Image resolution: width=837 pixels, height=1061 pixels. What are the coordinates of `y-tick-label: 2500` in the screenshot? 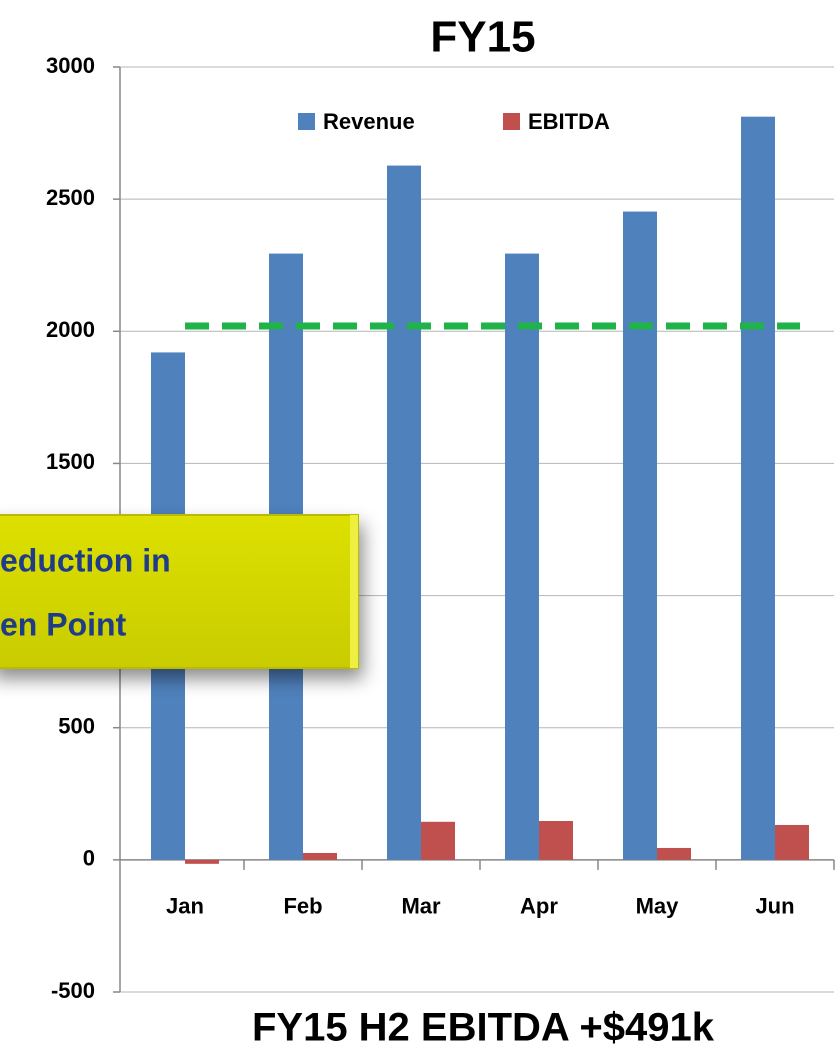 It's located at (70, 197).